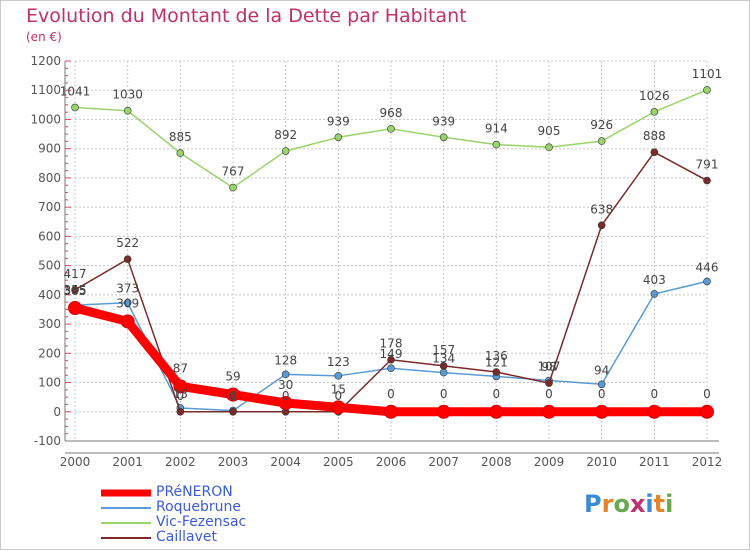 The height and width of the screenshot is (551, 750). I want to click on data-label-roquebrune: 149, so click(391, 354).